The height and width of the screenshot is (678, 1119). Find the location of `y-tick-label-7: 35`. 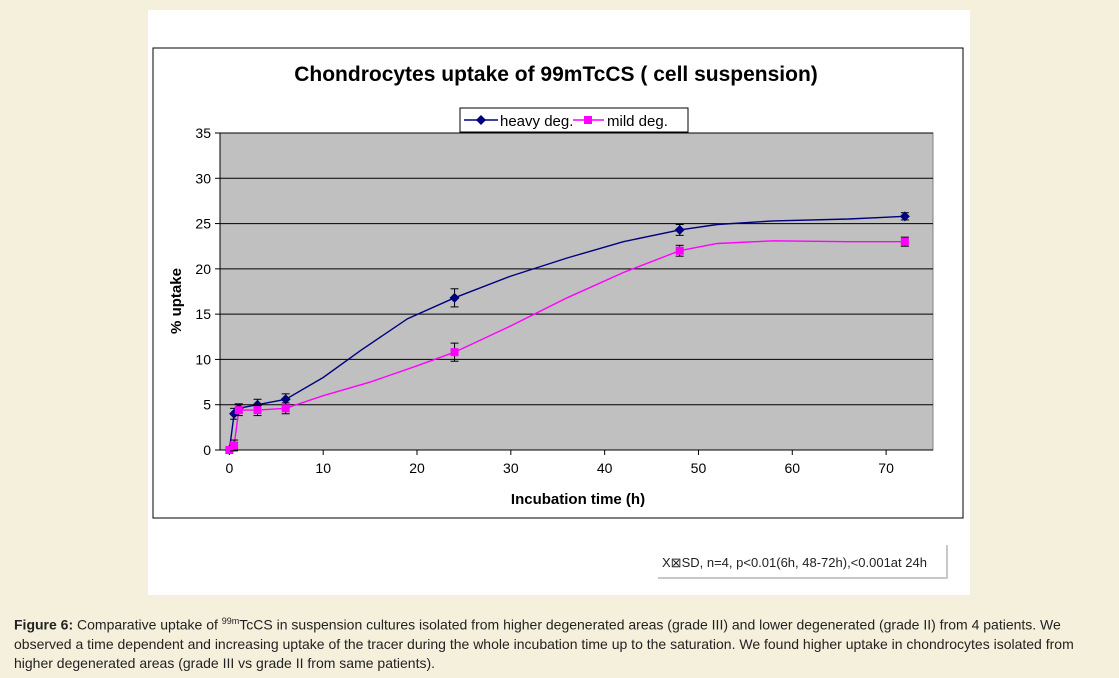

y-tick-label-7: 35 is located at coordinates (203, 133).